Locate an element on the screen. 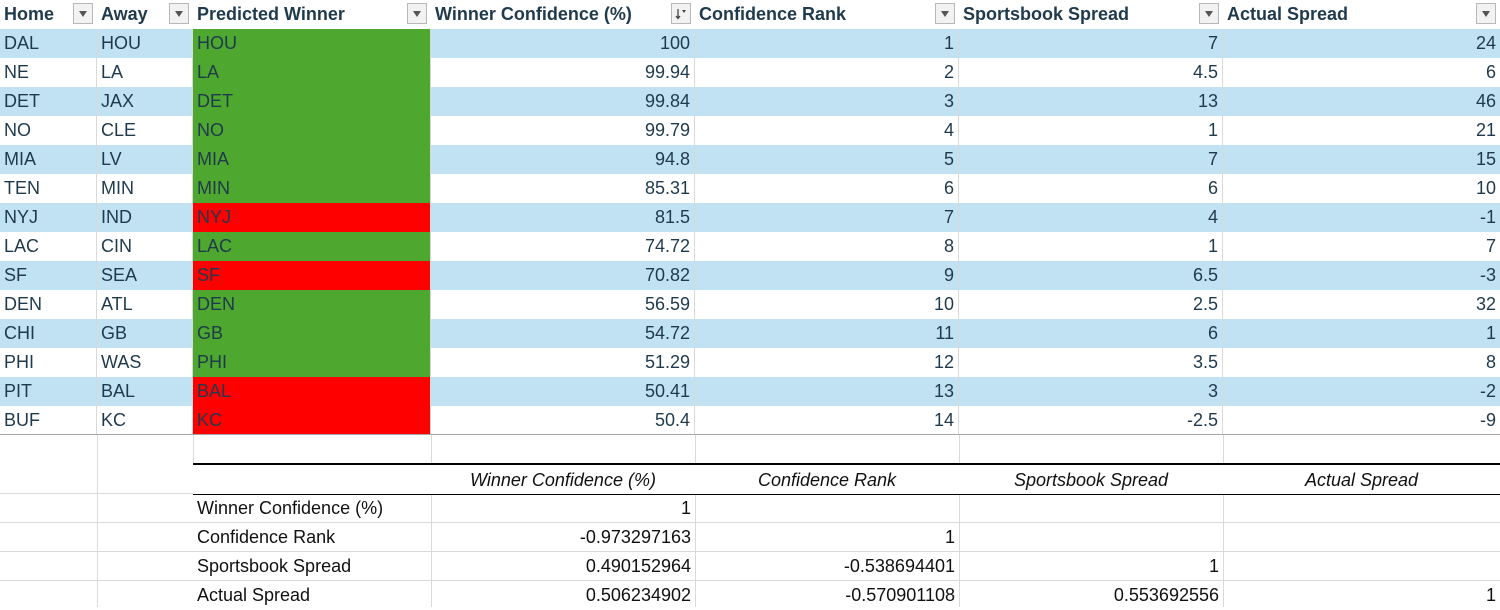  cell-home: TEN is located at coordinates (48, 188).